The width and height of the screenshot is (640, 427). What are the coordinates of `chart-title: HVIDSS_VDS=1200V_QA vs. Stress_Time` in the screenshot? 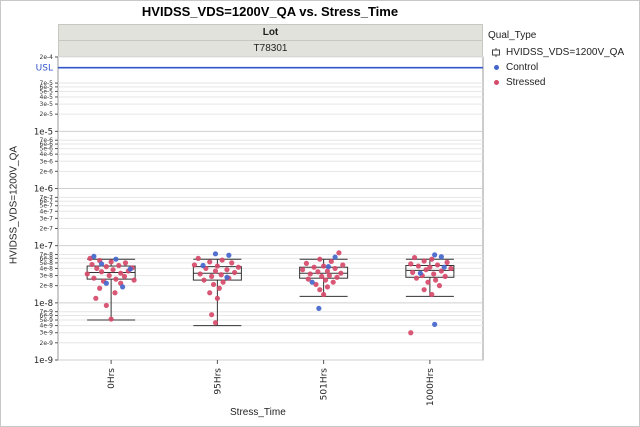 It's located at (270, 11).